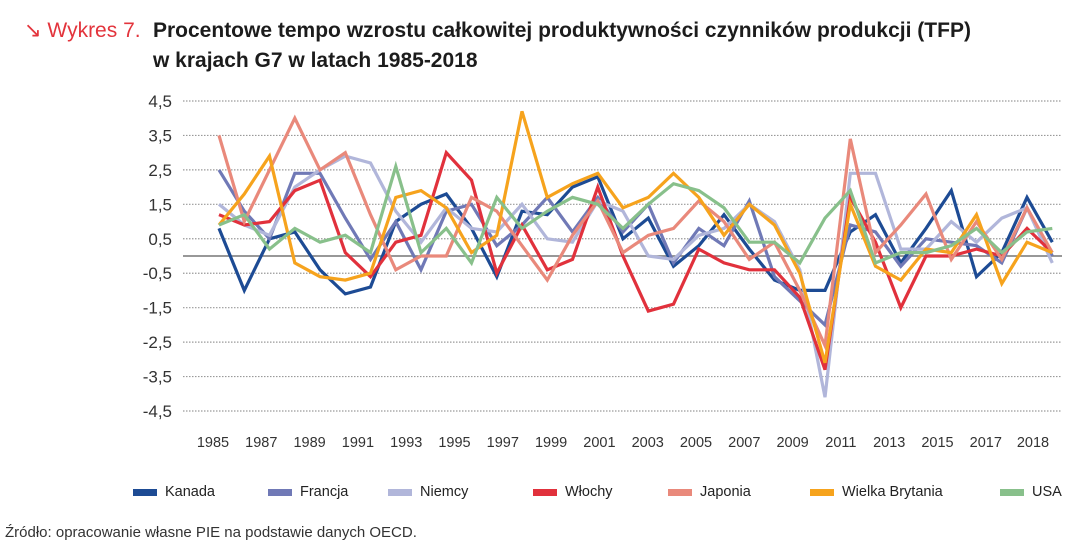  What do you see at coordinates (157, 273) in the screenshot?
I see `y-tick-label: -0,5` at bounding box center [157, 273].